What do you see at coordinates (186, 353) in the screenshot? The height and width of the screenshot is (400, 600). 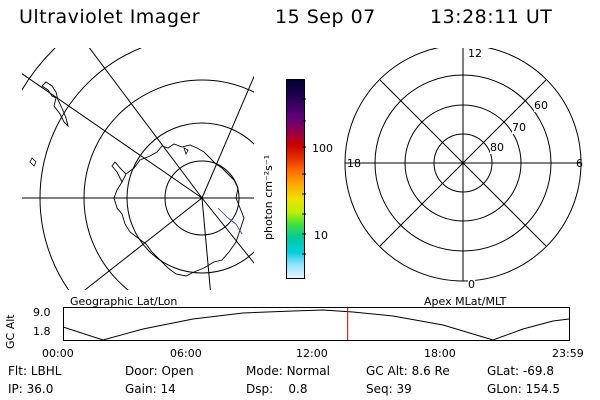 I see `timeline-xtick-0600: 06:00` at bounding box center [186, 353].